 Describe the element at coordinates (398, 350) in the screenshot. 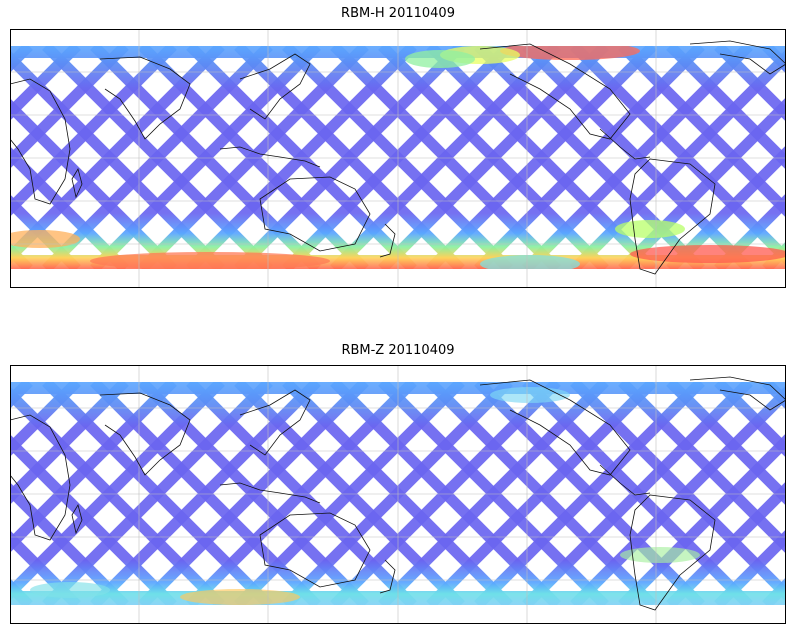

I see `panel-title-rbm-z: RBM-Z 20110409` at that location.